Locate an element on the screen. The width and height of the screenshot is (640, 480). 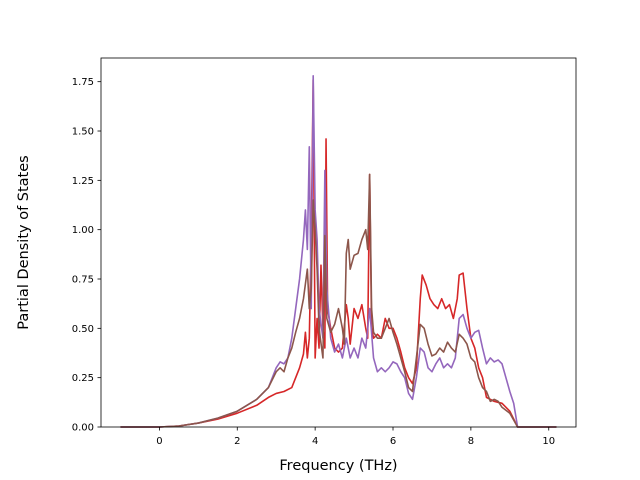
x-tick-label: 0 is located at coordinates (159, 441).